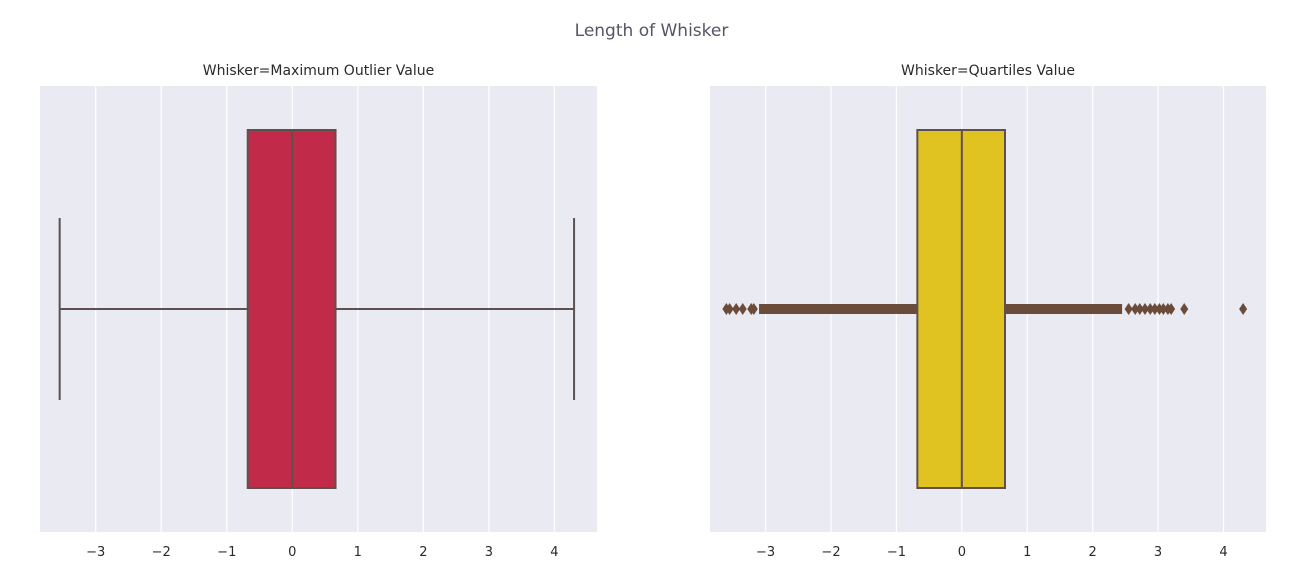 The image size is (1303, 579). I want to click on left-chart-title: Whisker=Maximum Outlier Value, so click(318, 71).